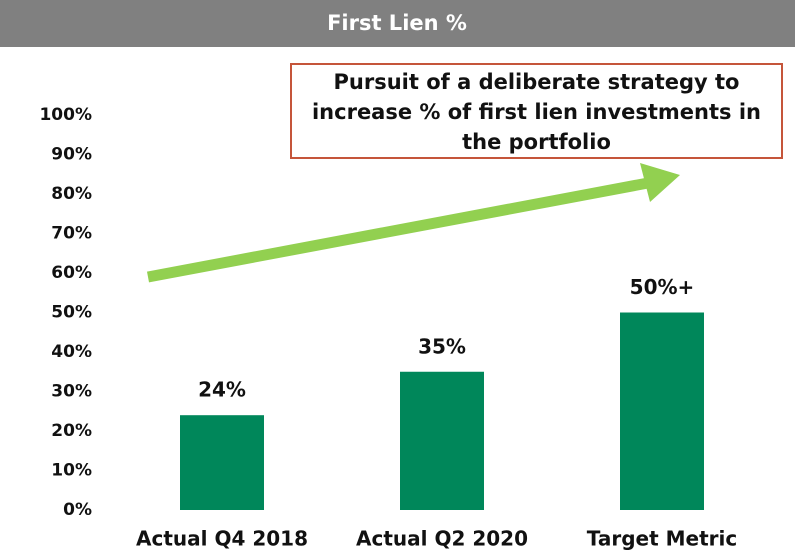 This screenshot has height=555, width=795. What do you see at coordinates (442, 539) in the screenshot?
I see `x-tick-label: Actual Q2 2020` at bounding box center [442, 539].